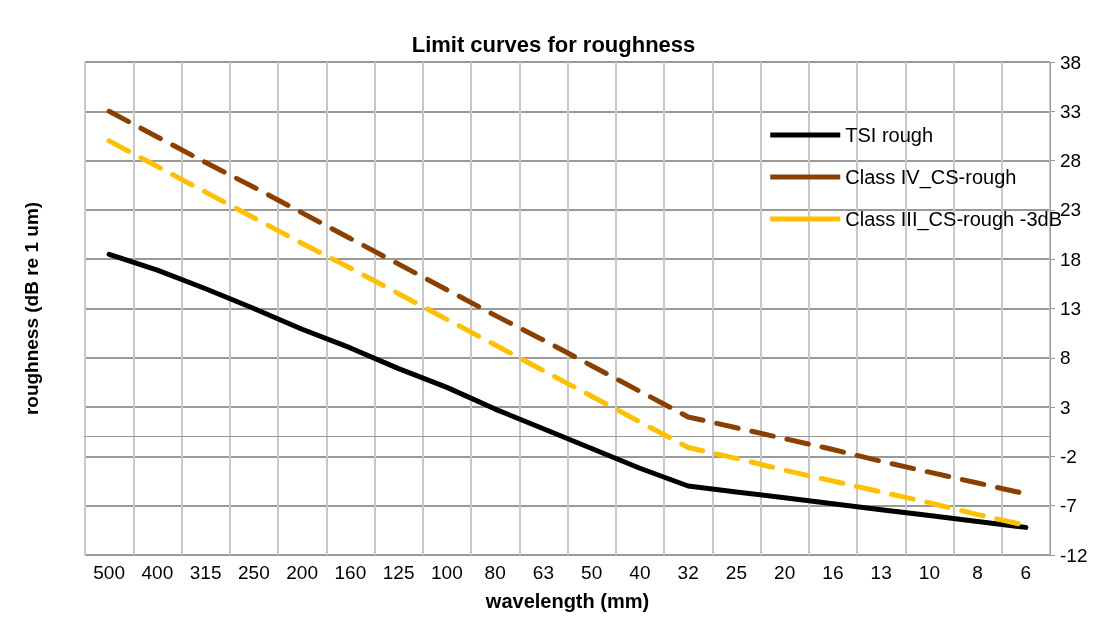 Image resolution: width=1107 pixels, height=617 pixels. I want to click on y-tick-label: -2, so click(1068, 456).